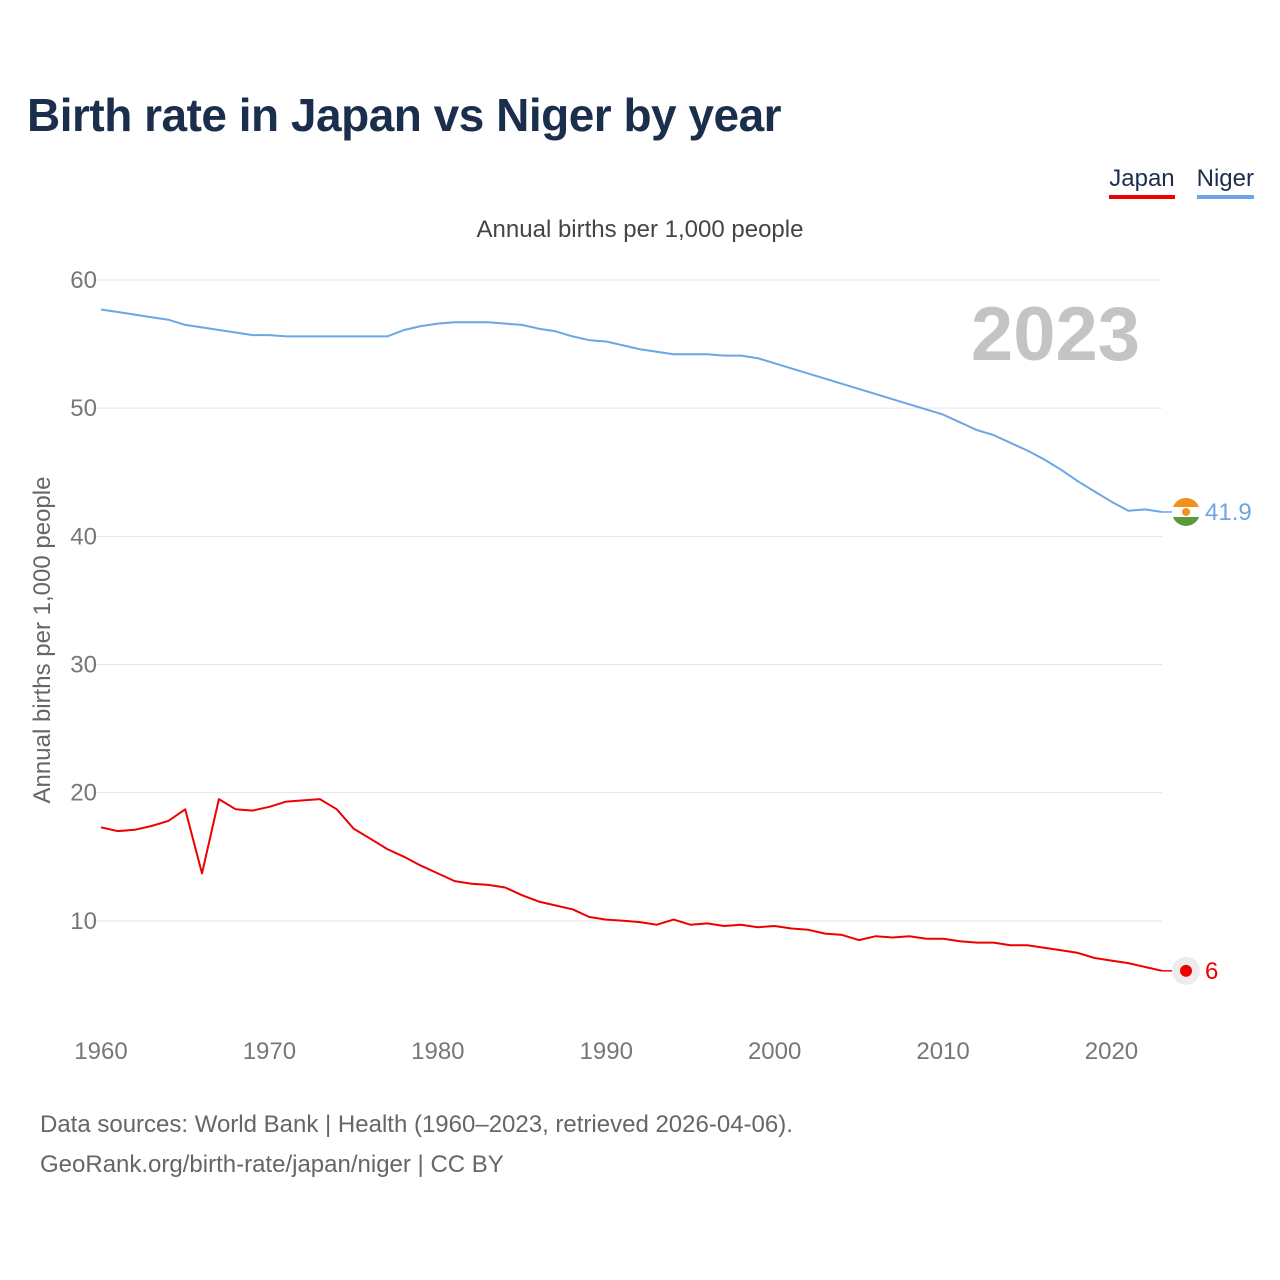 Image resolution: width=1280 pixels, height=1280 pixels. Describe the element at coordinates (83, 921) in the screenshot. I see `y-tick-label-10: 10` at that location.